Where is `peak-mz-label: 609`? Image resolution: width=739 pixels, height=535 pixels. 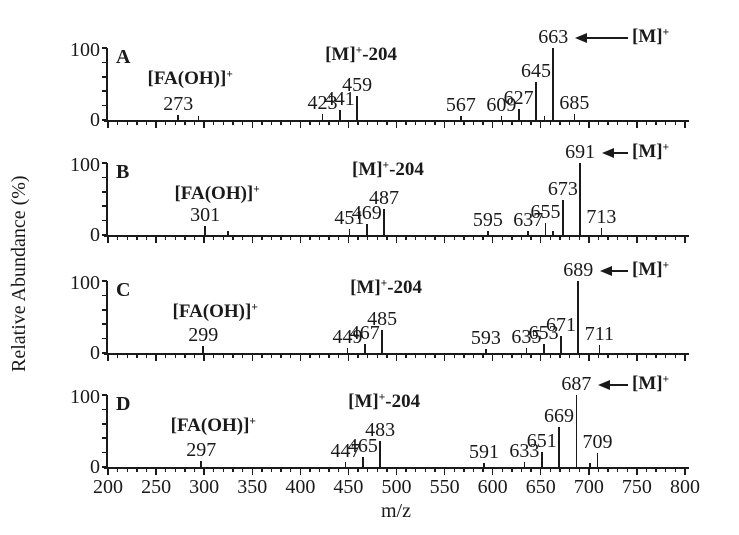 peak-mz-label: 609 is located at coordinates (501, 104).